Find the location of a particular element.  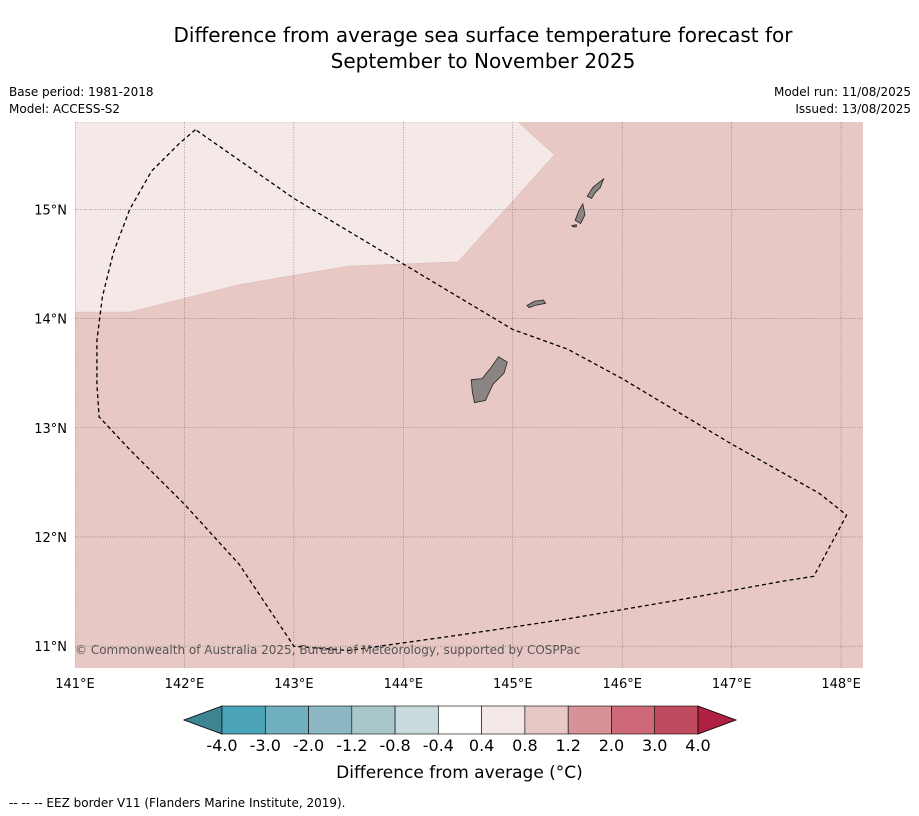

lon-tick-label: 142°E is located at coordinates (185, 684).